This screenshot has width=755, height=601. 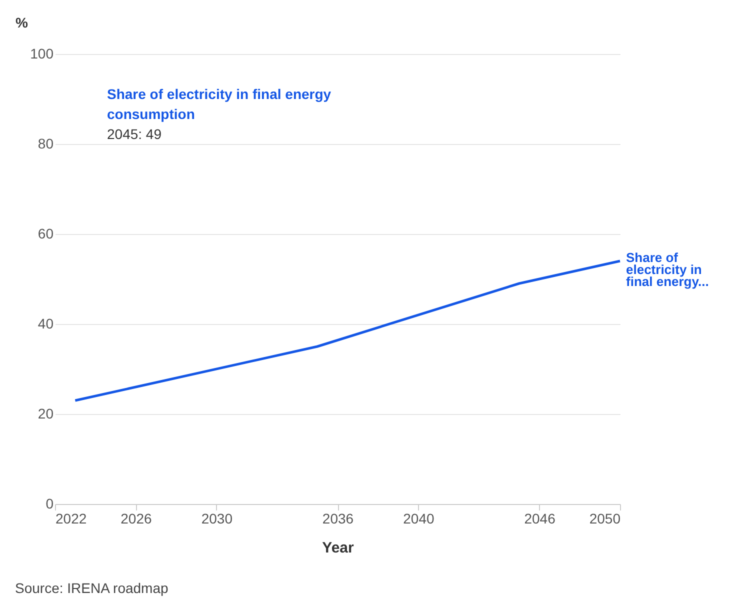 What do you see at coordinates (418, 518) in the screenshot?
I see `x-tick-label: 2040` at bounding box center [418, 518].